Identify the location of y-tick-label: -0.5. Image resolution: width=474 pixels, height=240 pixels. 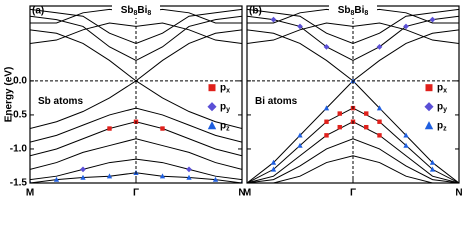
(19, 115).